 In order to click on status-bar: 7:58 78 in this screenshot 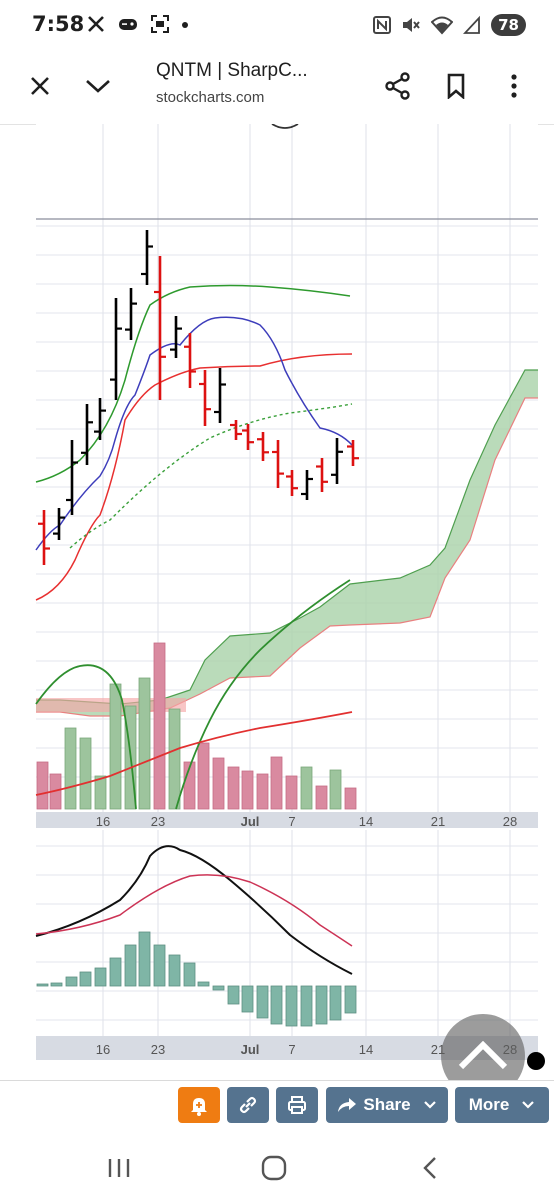, I will do `click(277, 26)`.